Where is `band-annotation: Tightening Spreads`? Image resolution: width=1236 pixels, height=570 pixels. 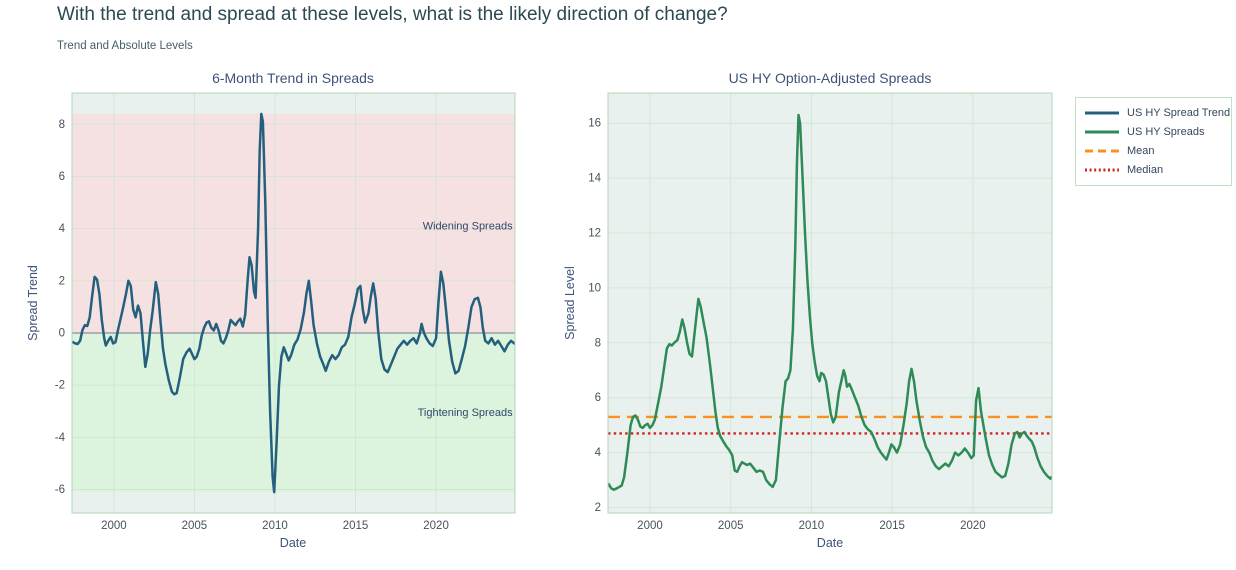
band-annotation: Tightening Spreads is located at coordinates (465, 413).